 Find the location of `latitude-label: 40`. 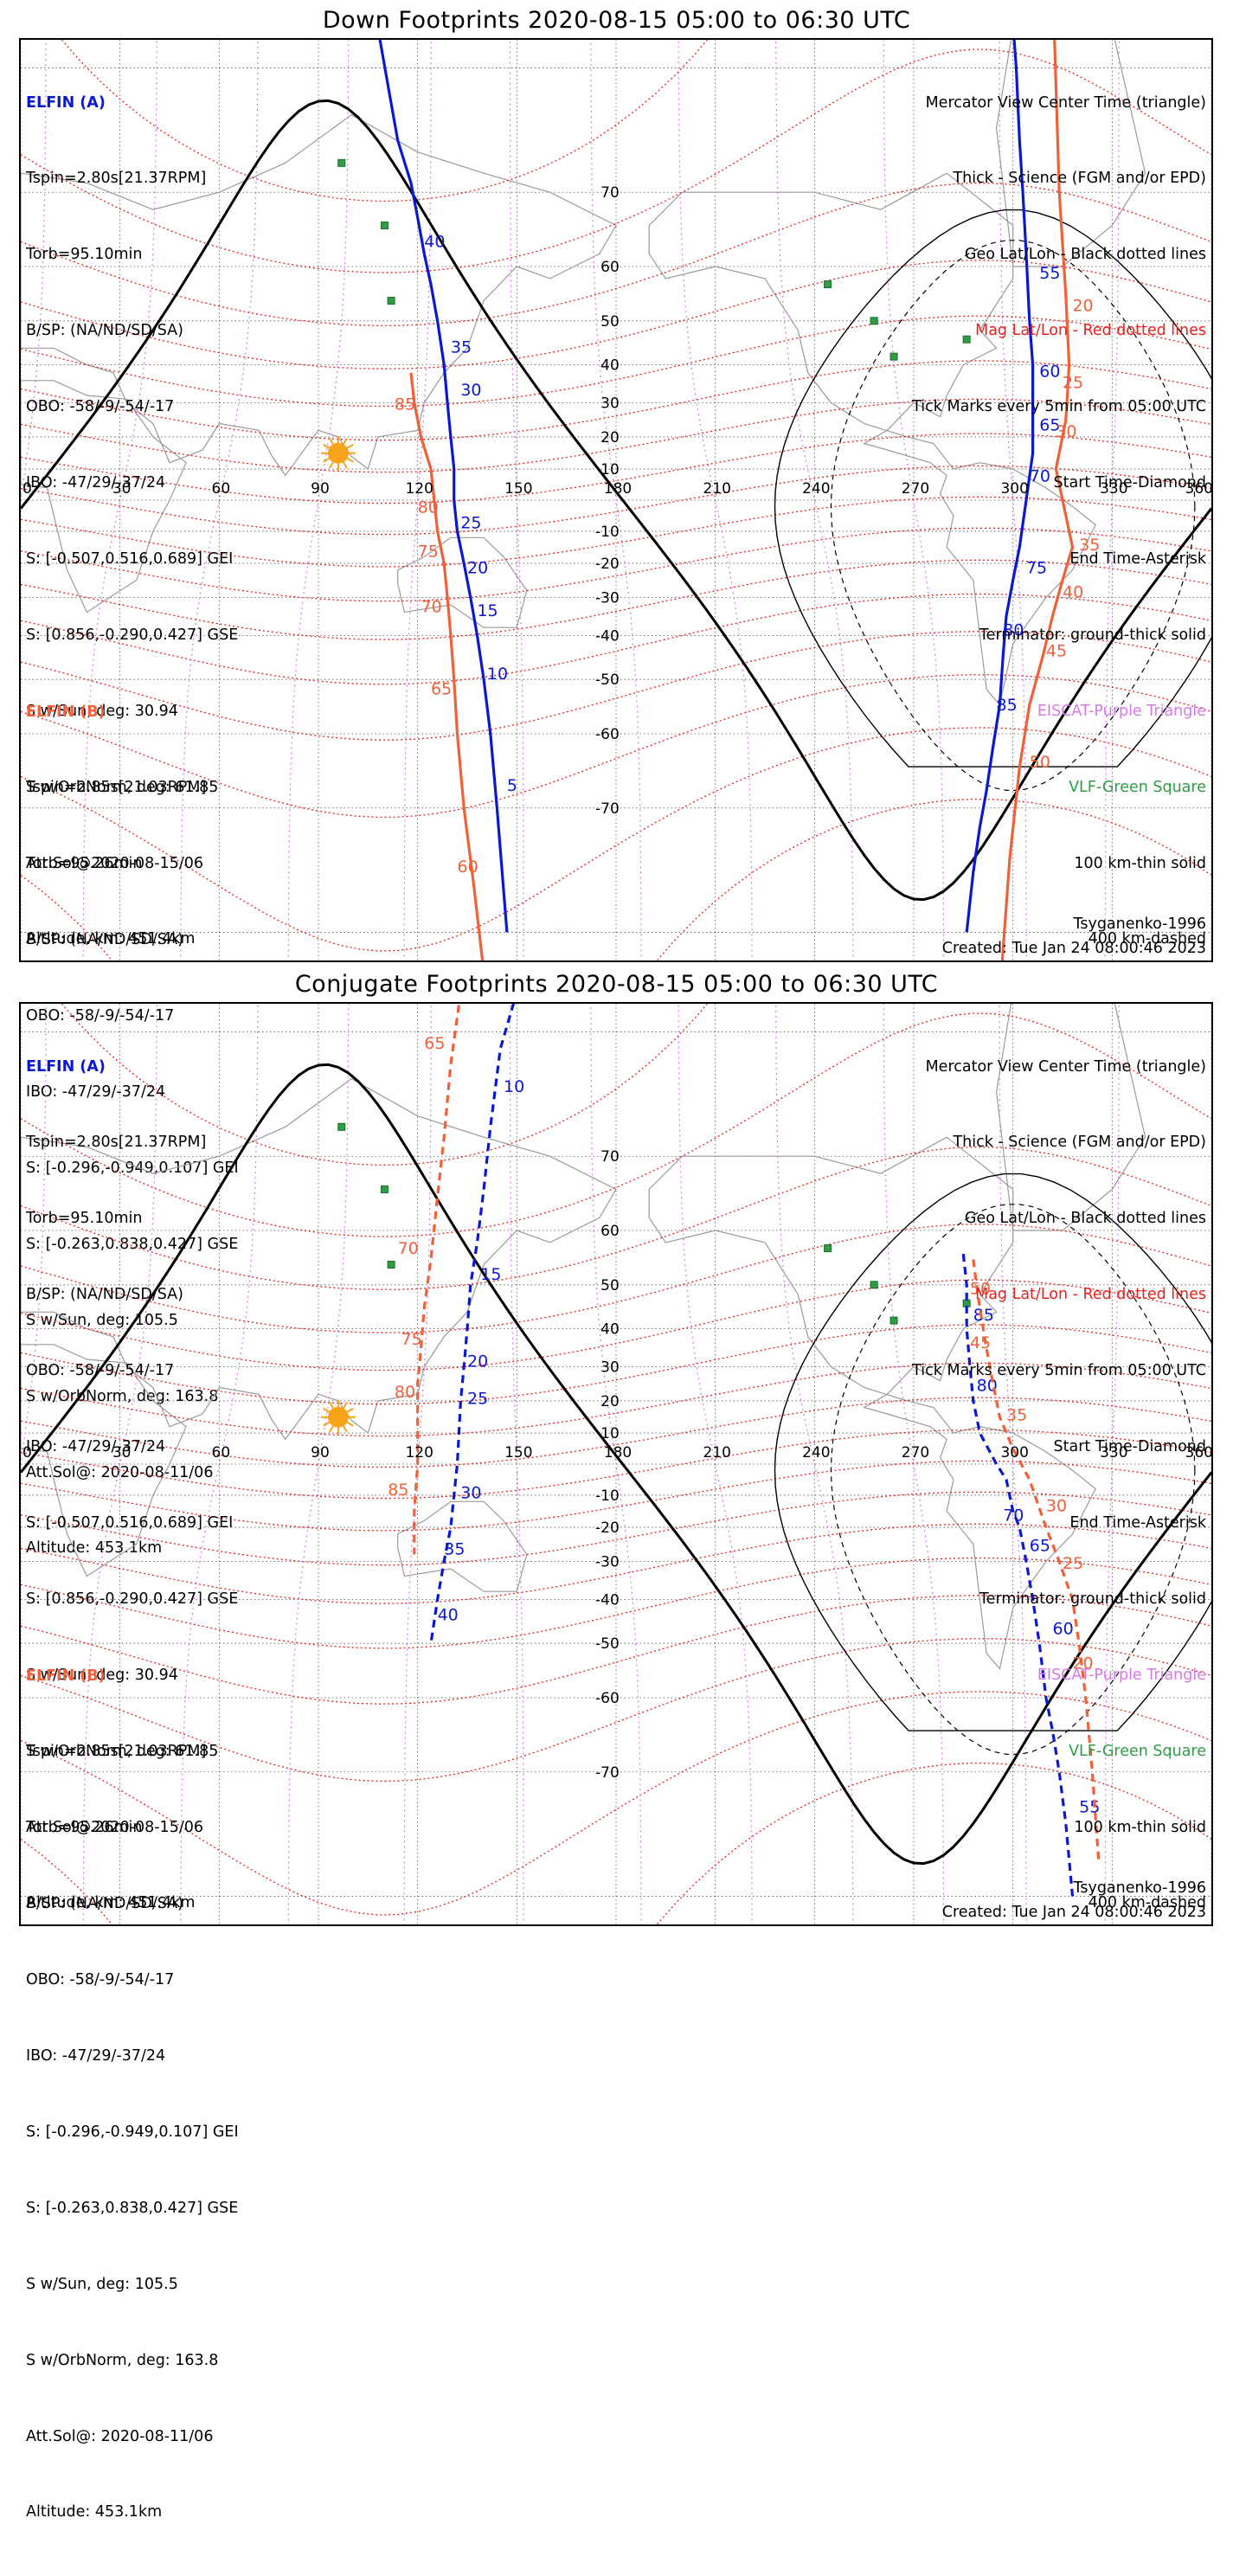

latitude-label: 40 is located at coordinates (610, 1330).